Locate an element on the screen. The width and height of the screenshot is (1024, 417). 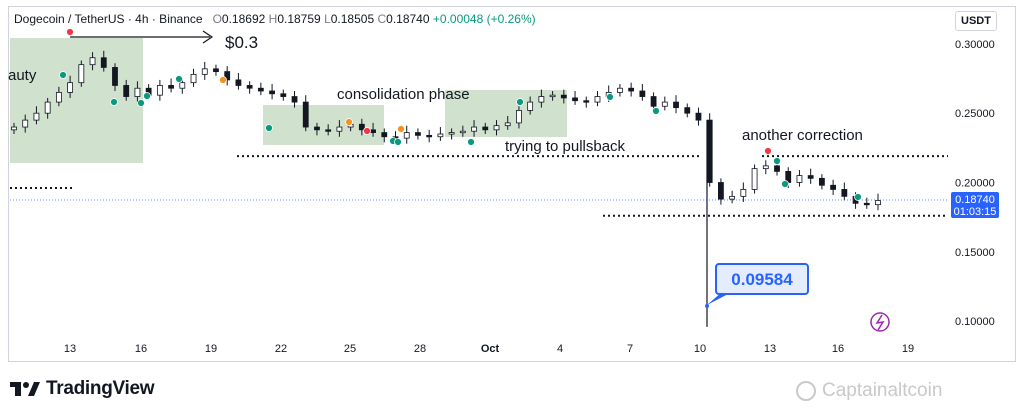
annotation-left: auty is located at coordinates (22, 75).